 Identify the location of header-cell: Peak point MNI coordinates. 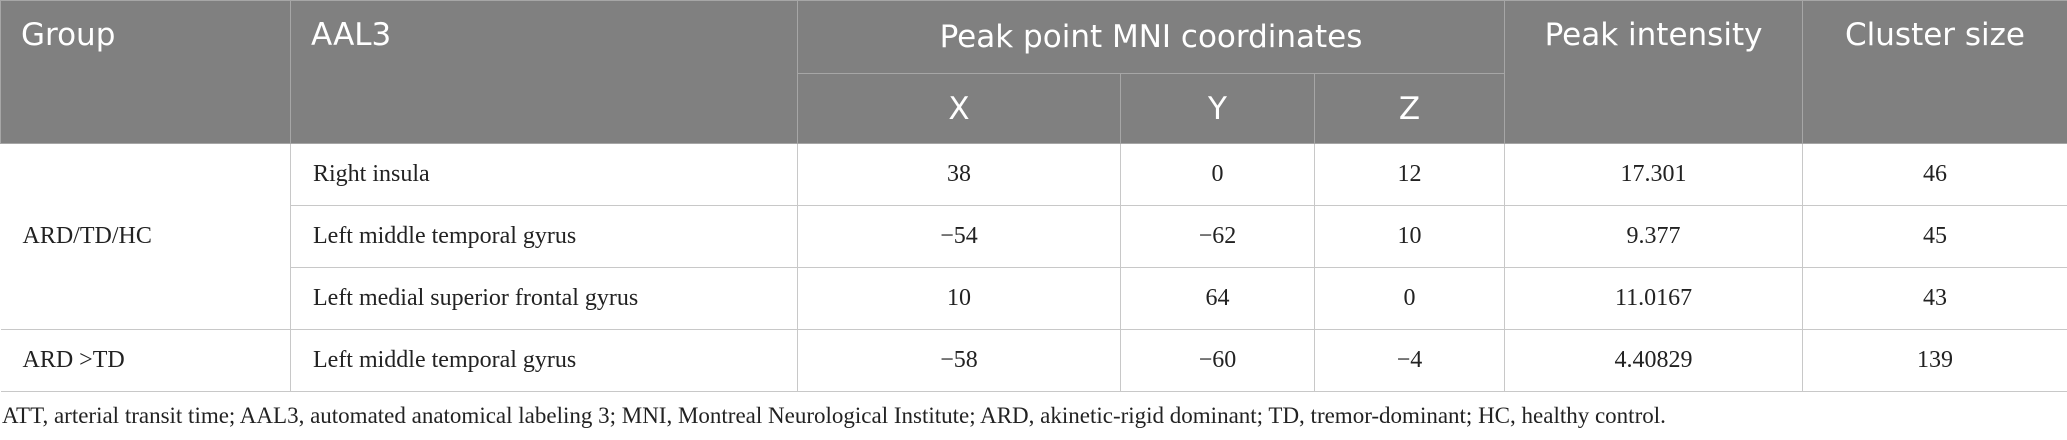
(1151, 37).